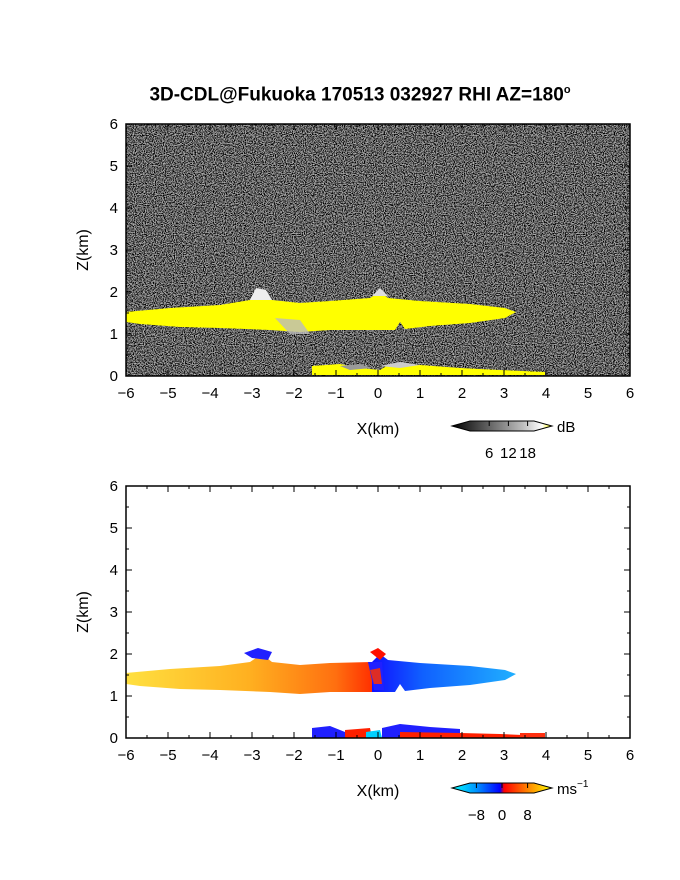  What do you see at coordinates (508, 453) in the screenshot?
I see `colorbar-tick-label: 12` at bounding box center [508, 453].